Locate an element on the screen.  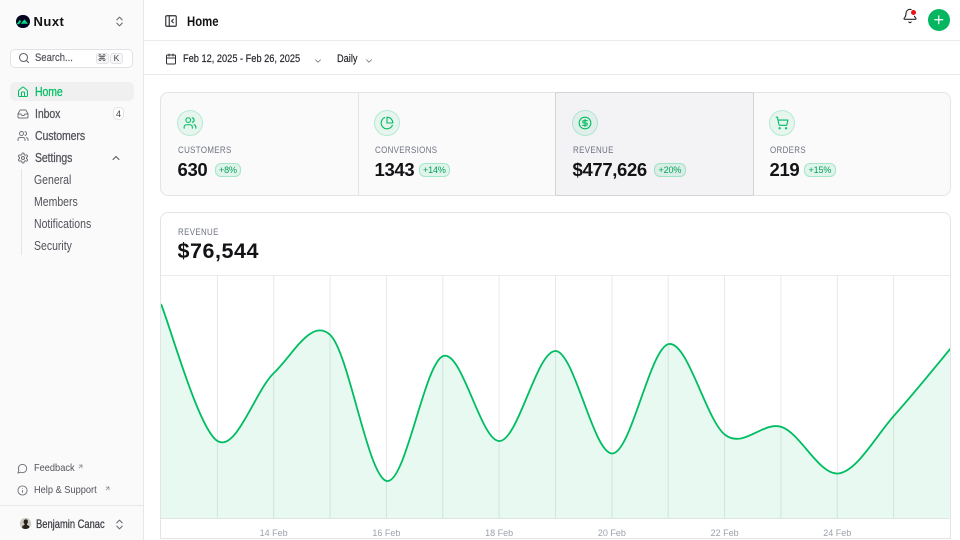
svg-text: 18 Feb is located at coordinates (499, 533).